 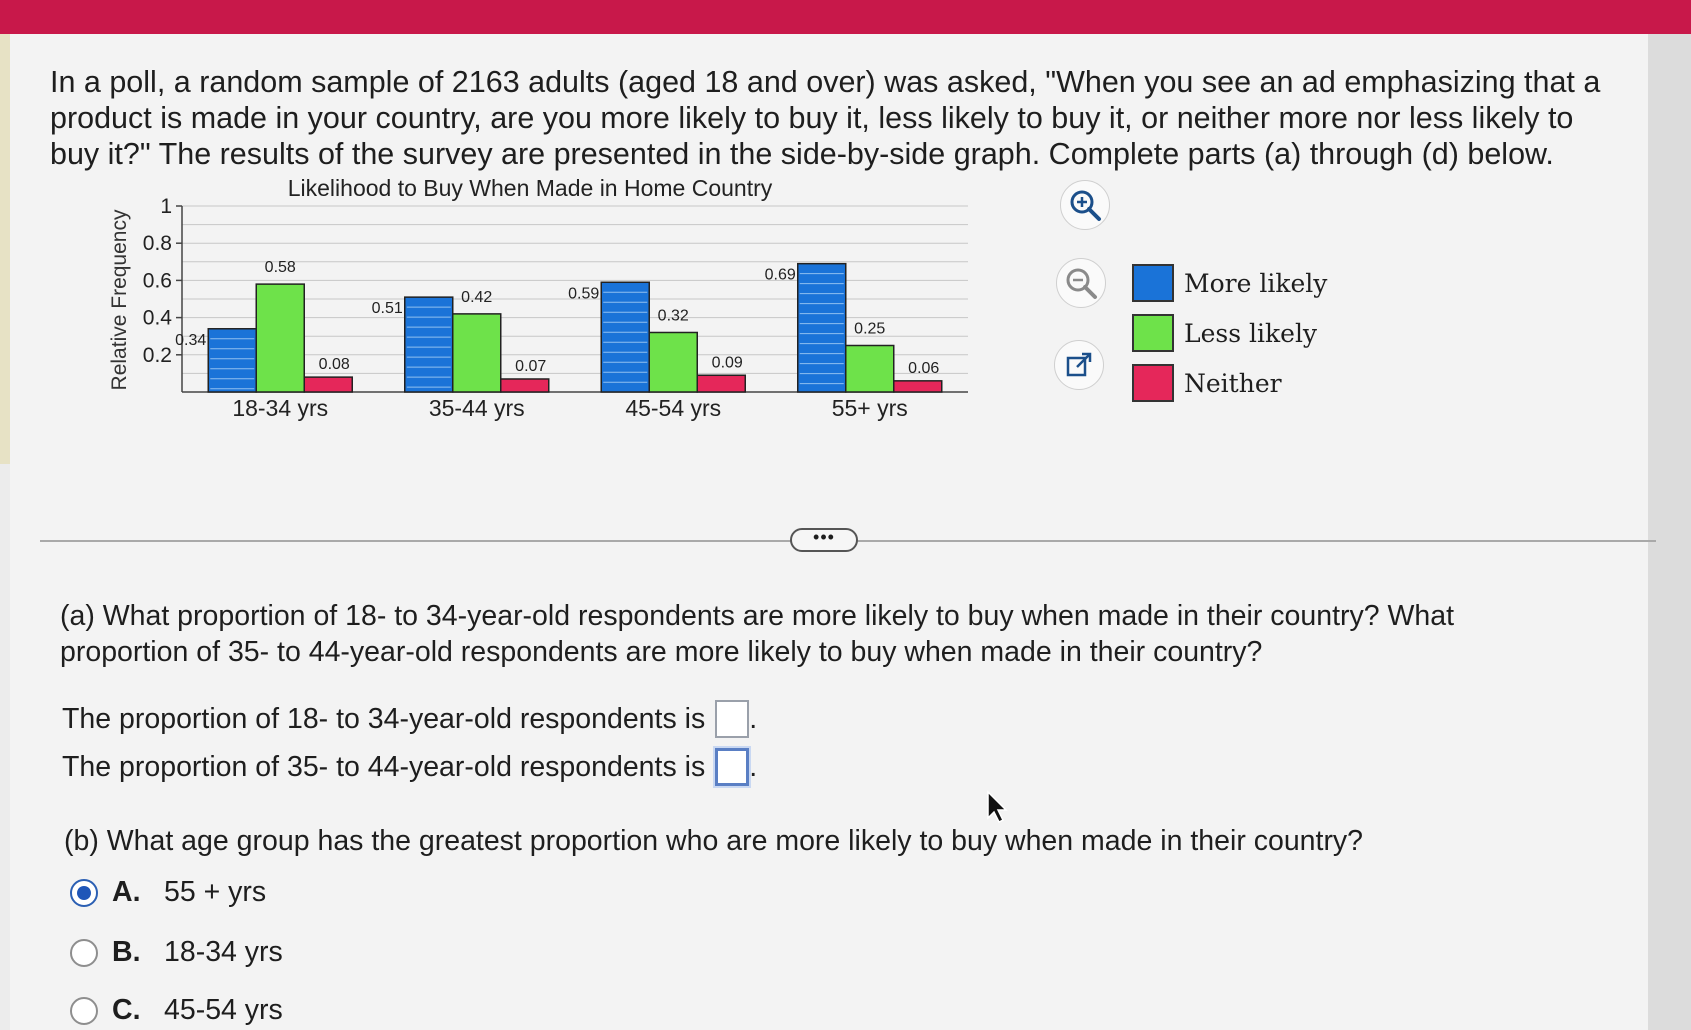 What do you see at coordinates (673, 315) in the screenshot?
I see `data-label: 0.32` at bounding box center [673, 315].